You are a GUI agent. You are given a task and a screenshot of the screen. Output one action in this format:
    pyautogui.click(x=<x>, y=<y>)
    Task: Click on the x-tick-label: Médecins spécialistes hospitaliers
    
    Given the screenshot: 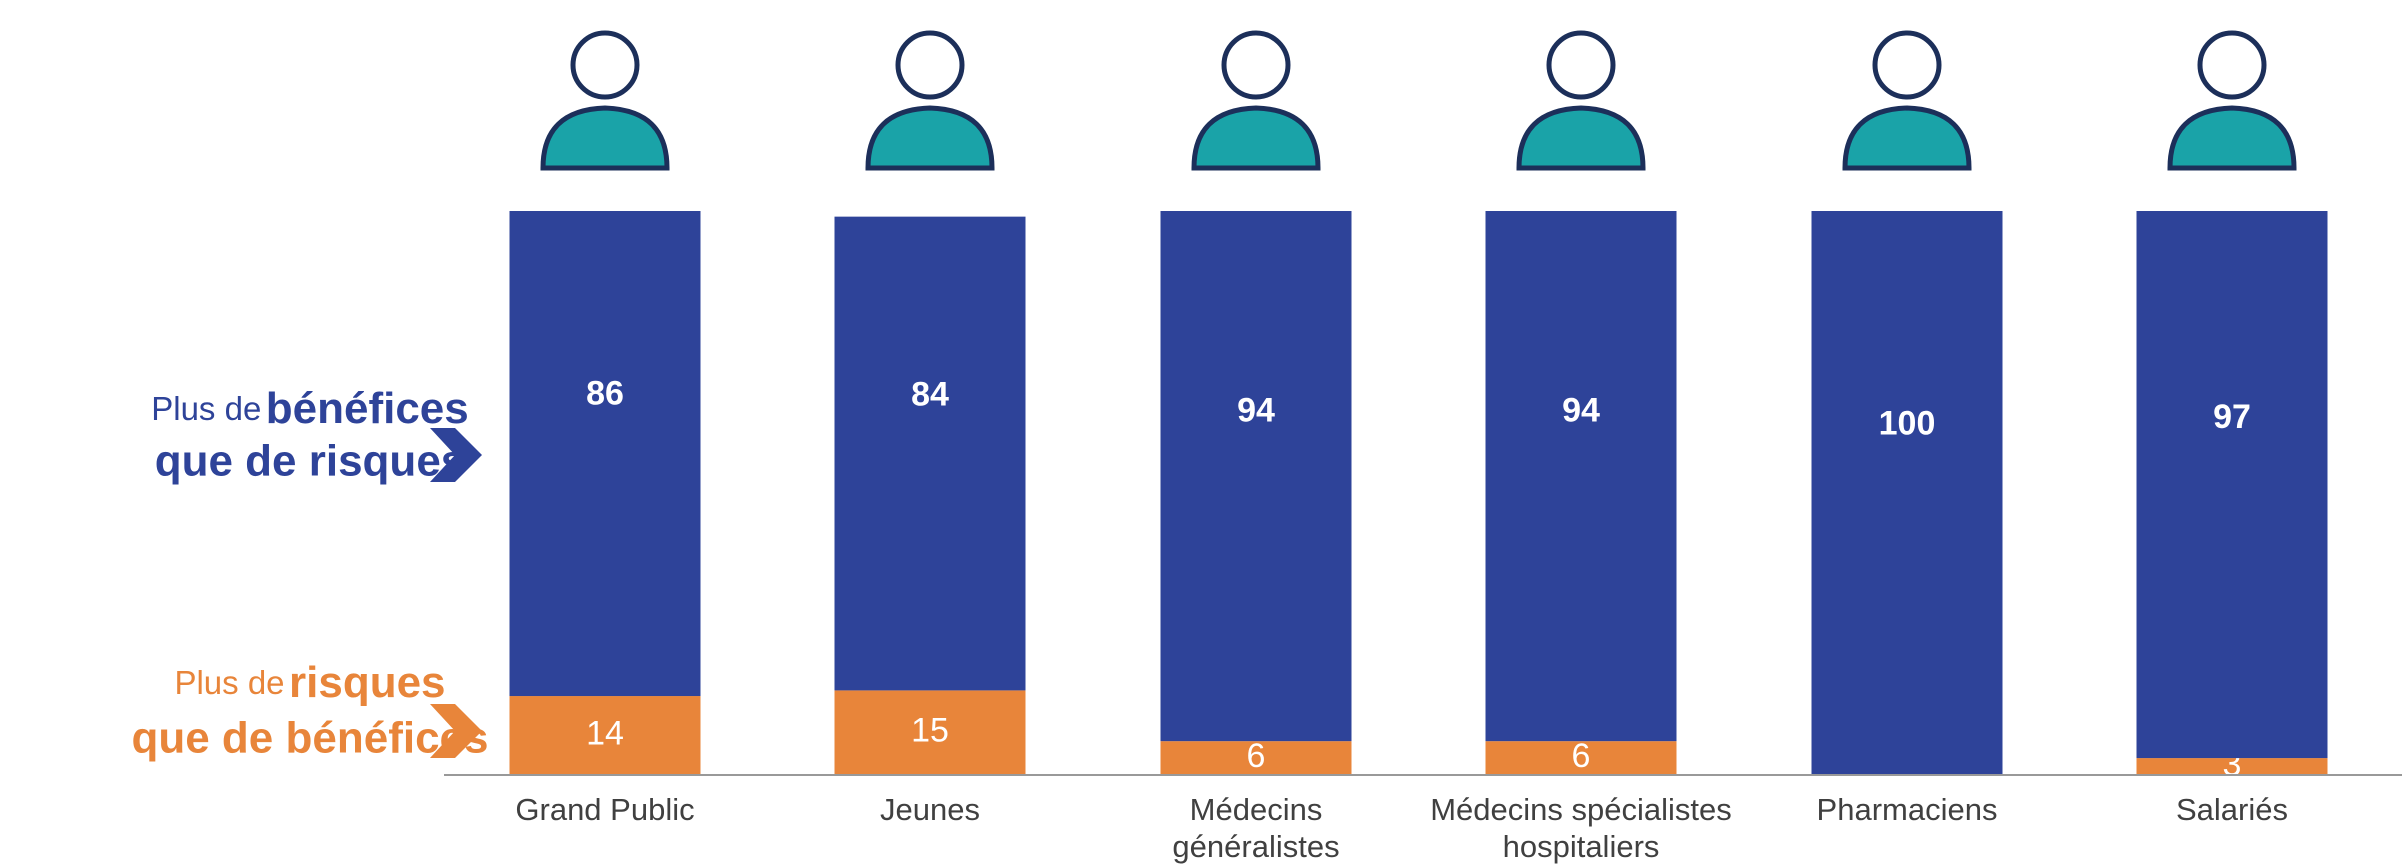 What is the action you would take?
    pyautogui.click(x=1581, y=828)
    